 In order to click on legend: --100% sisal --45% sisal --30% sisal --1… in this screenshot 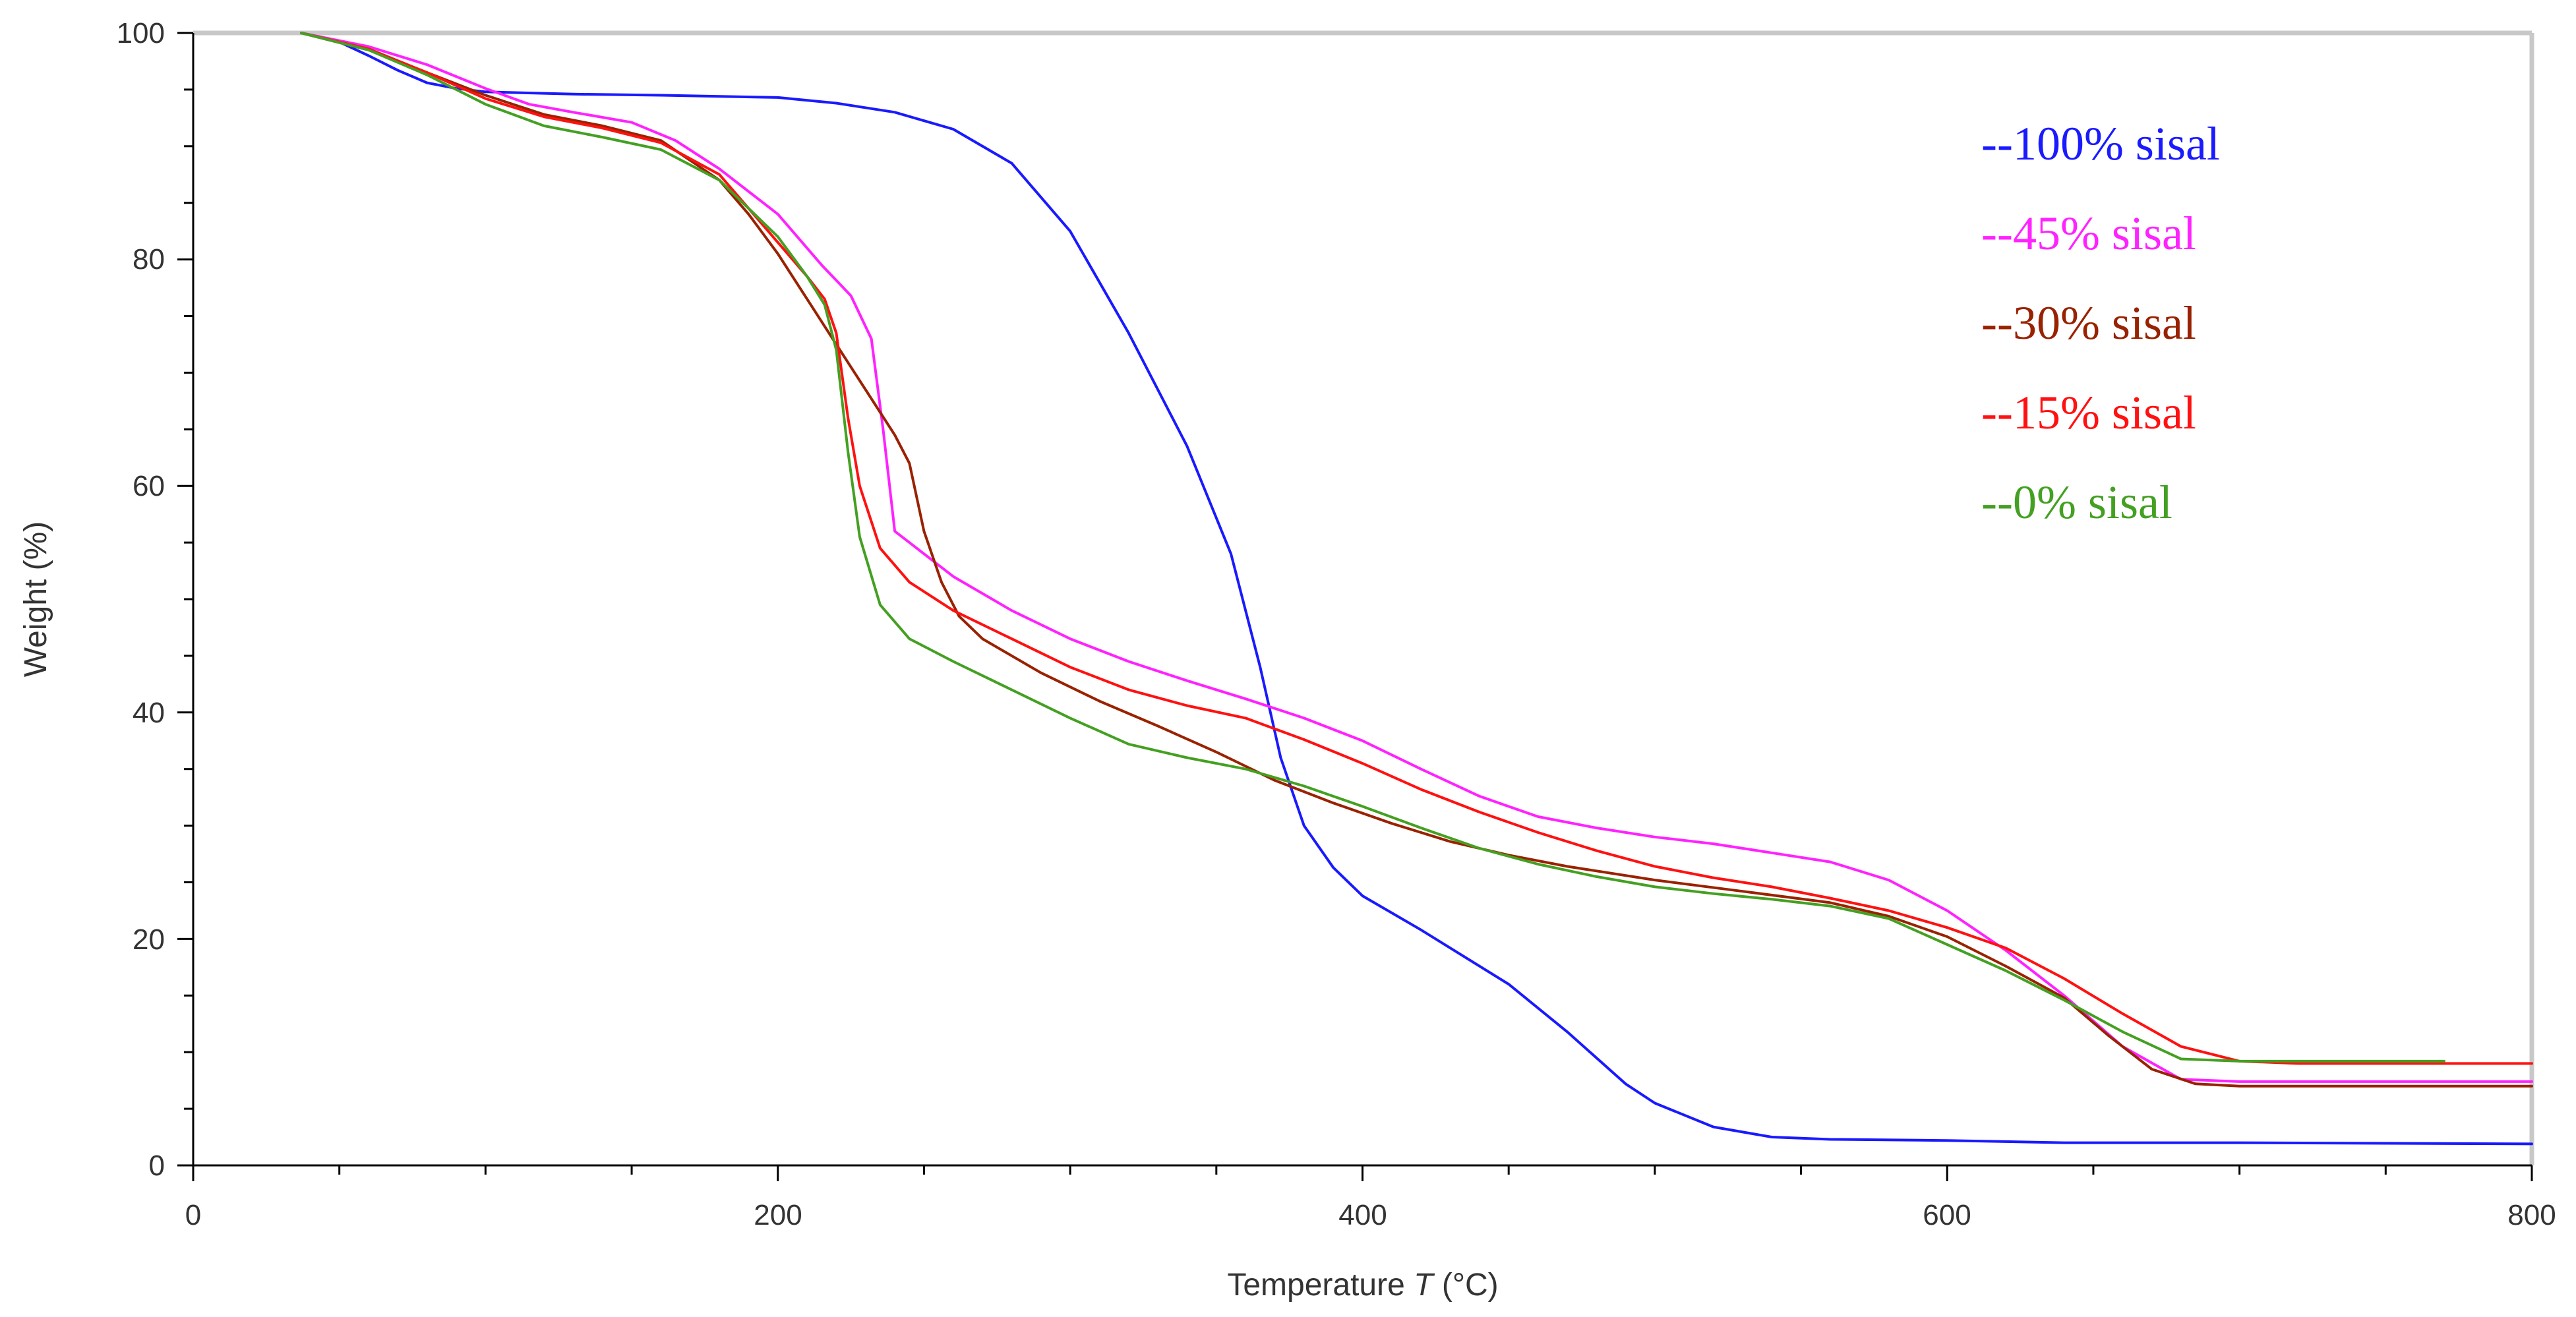, I will do `click(2100, 323)`.